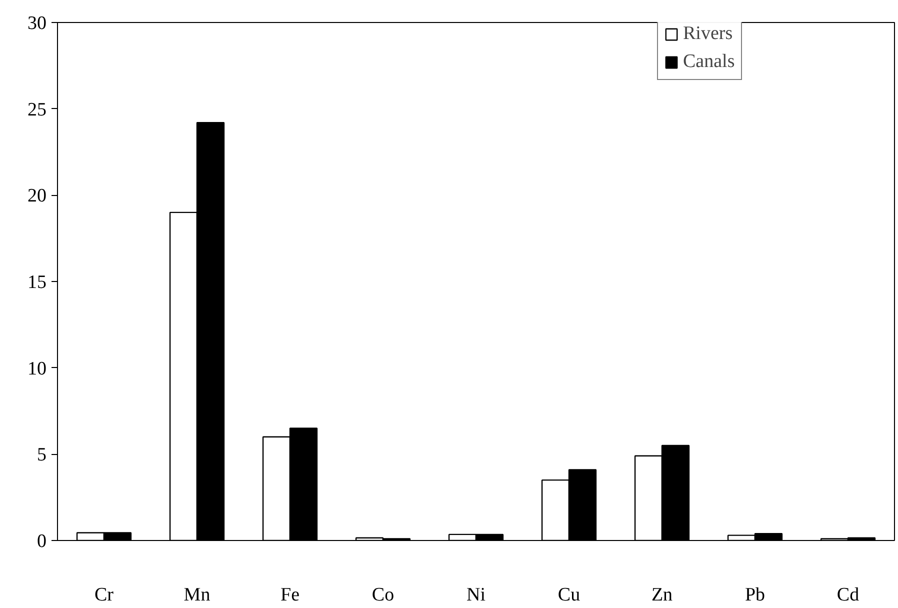 The height and width of the screenshot is (608, 898). What do you see at coordinates (708, 34) in the screenshot?
I see `legend-label: Rivers` at bounding box center [708, 34].